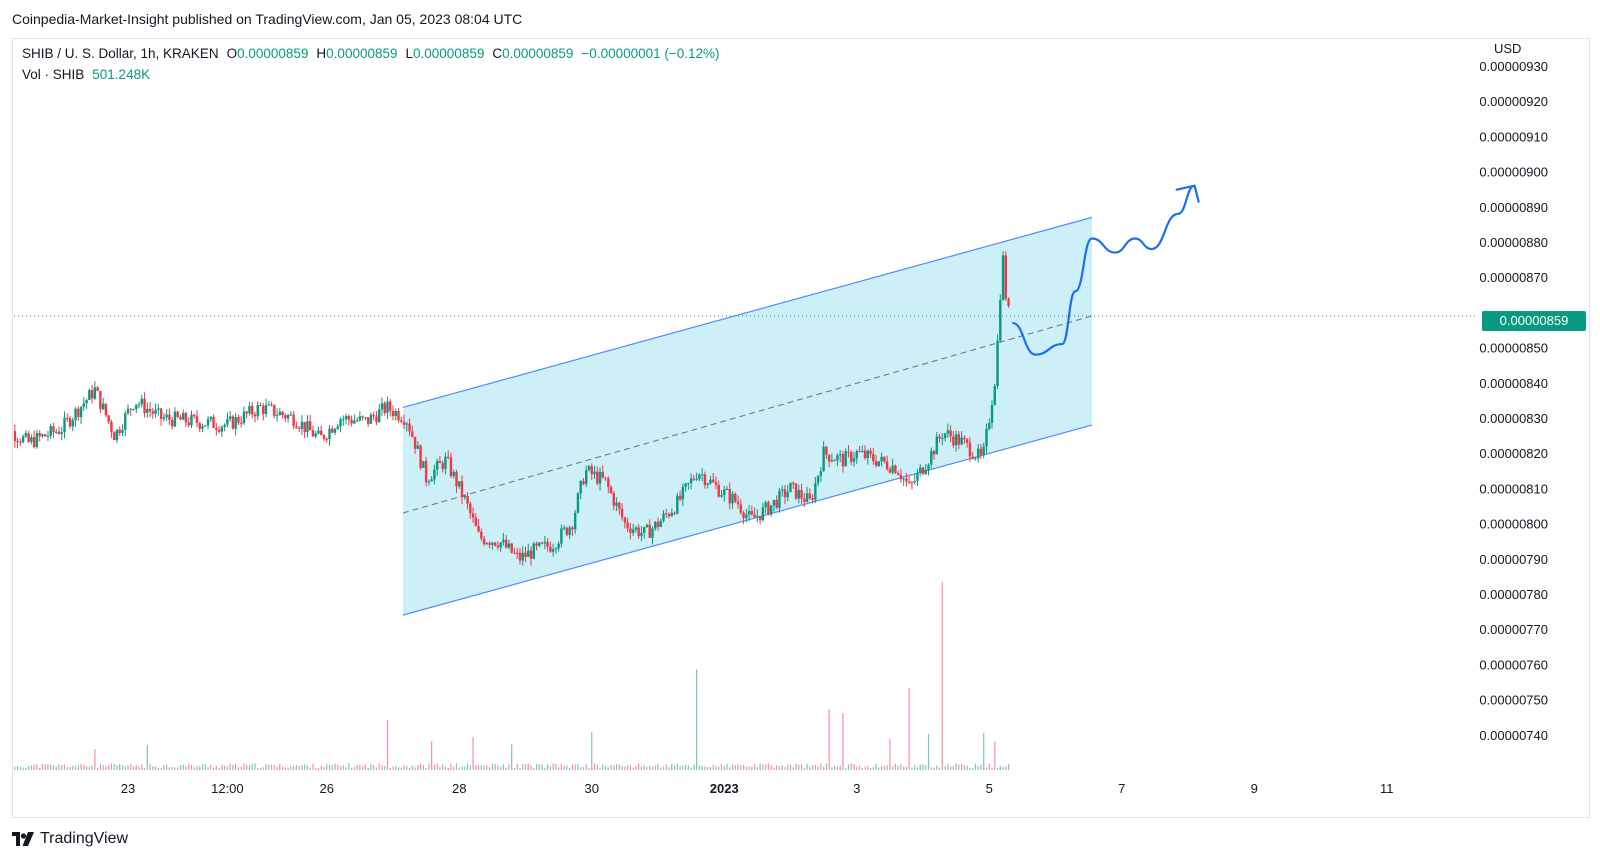  What do you see at coordinates (1513, 700) in the screenshot?
I see `y-tick-label: 0.00000750` at bounding box center [1513, 700].